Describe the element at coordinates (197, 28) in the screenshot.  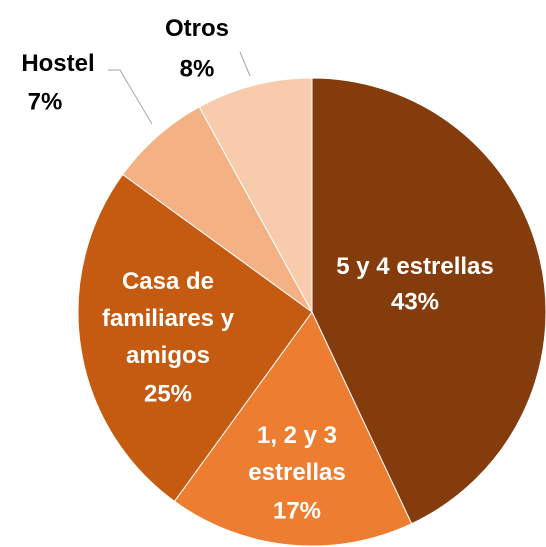
I see `slice-label: Otros` at that location.